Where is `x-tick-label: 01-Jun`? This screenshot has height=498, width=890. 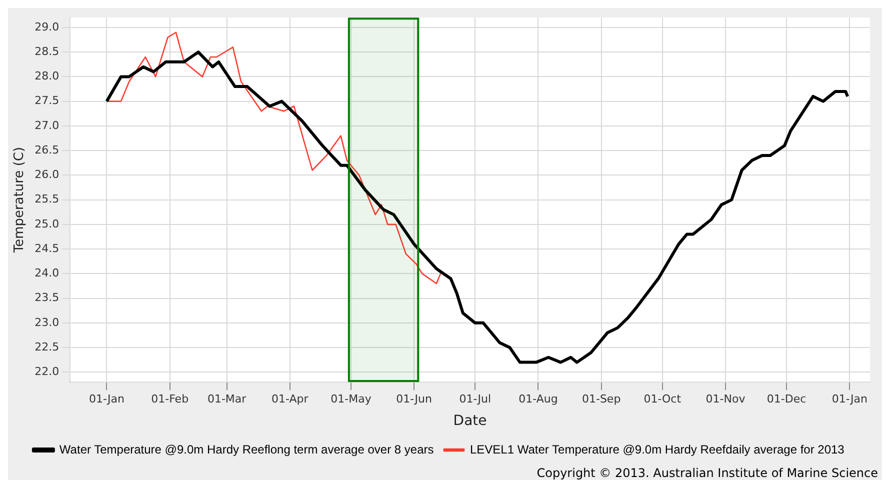
x-tick-label: 01-Jun is located at coordinates (414, 399).